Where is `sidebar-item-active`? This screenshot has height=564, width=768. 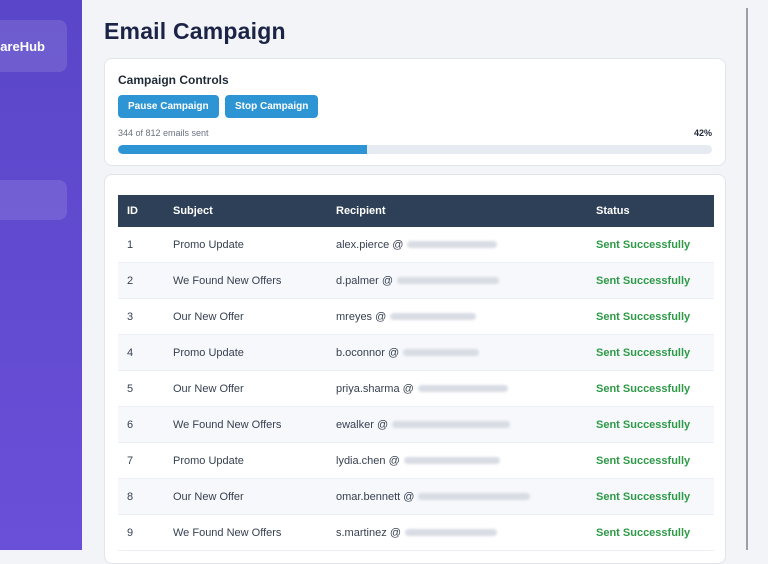 sidebar-item-active is located at coordinates (33, 200).